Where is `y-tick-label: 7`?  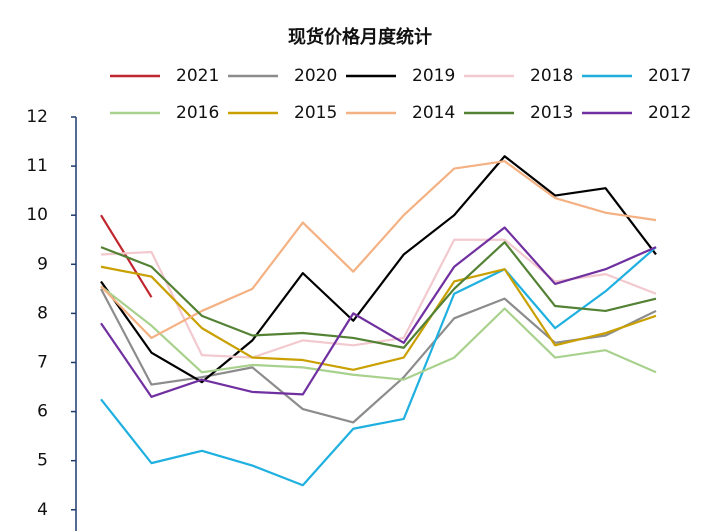
y-tick-label: 7 is located at coordinates (42, 362).